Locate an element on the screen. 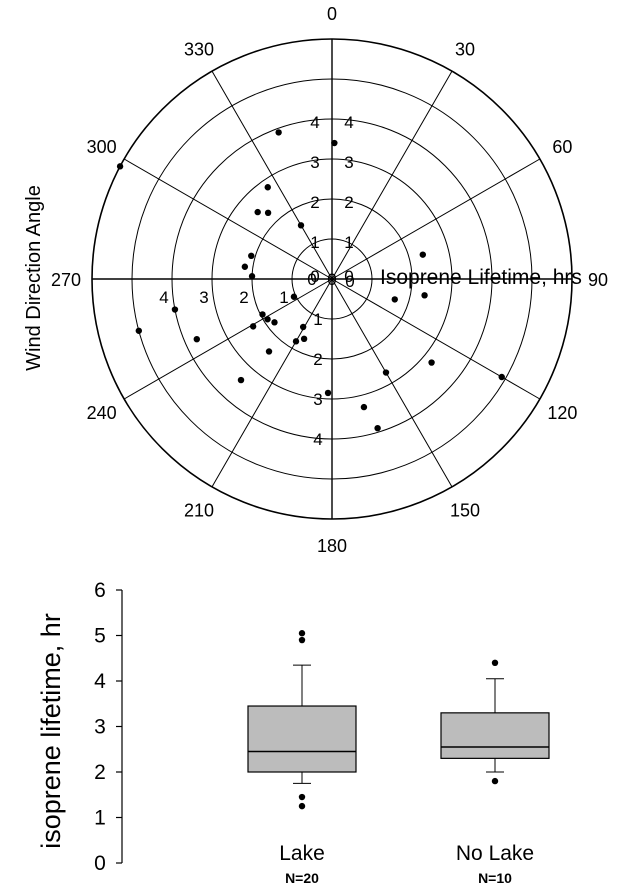  box-group-label: Lake is located at coordinates (302, 853).